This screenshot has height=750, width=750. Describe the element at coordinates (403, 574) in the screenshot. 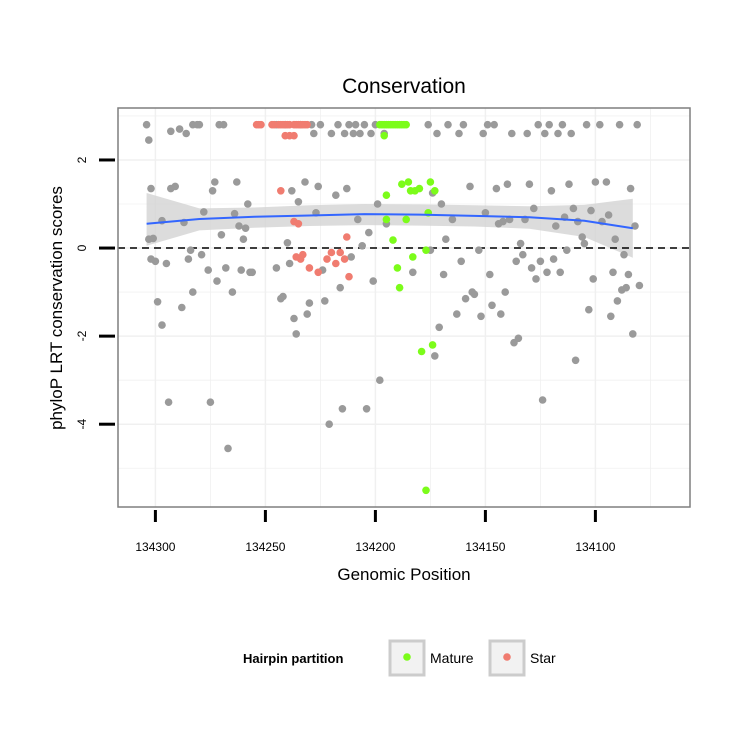

I see `x-axis-title: Genomic Position` at that location.